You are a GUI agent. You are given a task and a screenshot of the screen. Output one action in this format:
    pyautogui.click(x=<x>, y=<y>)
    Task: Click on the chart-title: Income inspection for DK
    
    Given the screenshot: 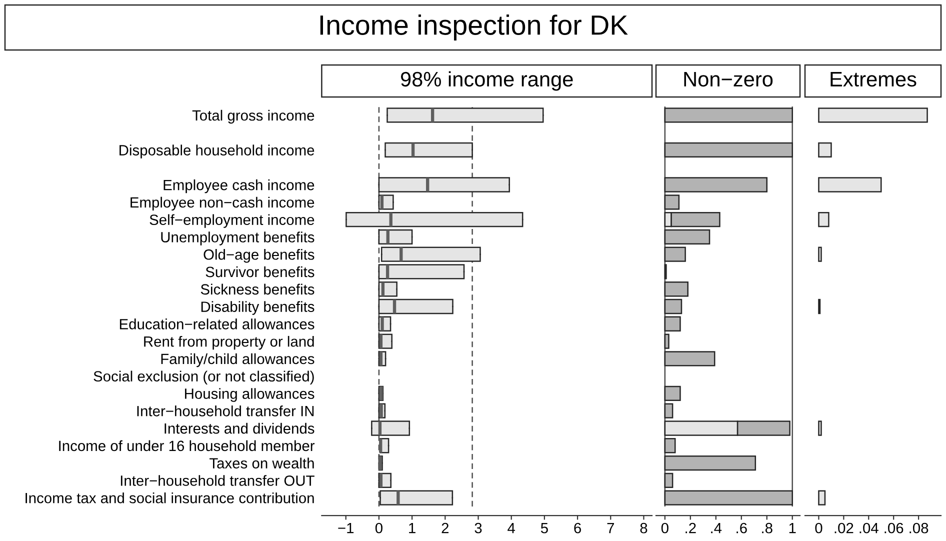 What is the action you would take?
    pyautogui.click(x=474, y=27)
    